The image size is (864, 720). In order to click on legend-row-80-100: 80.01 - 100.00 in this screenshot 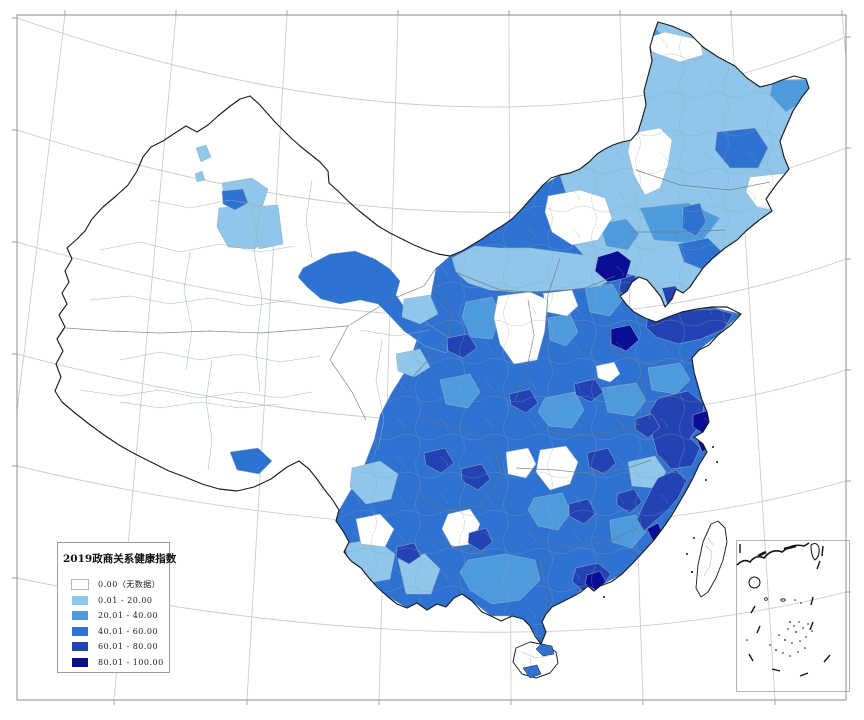, I will do `click(113, 663)`.